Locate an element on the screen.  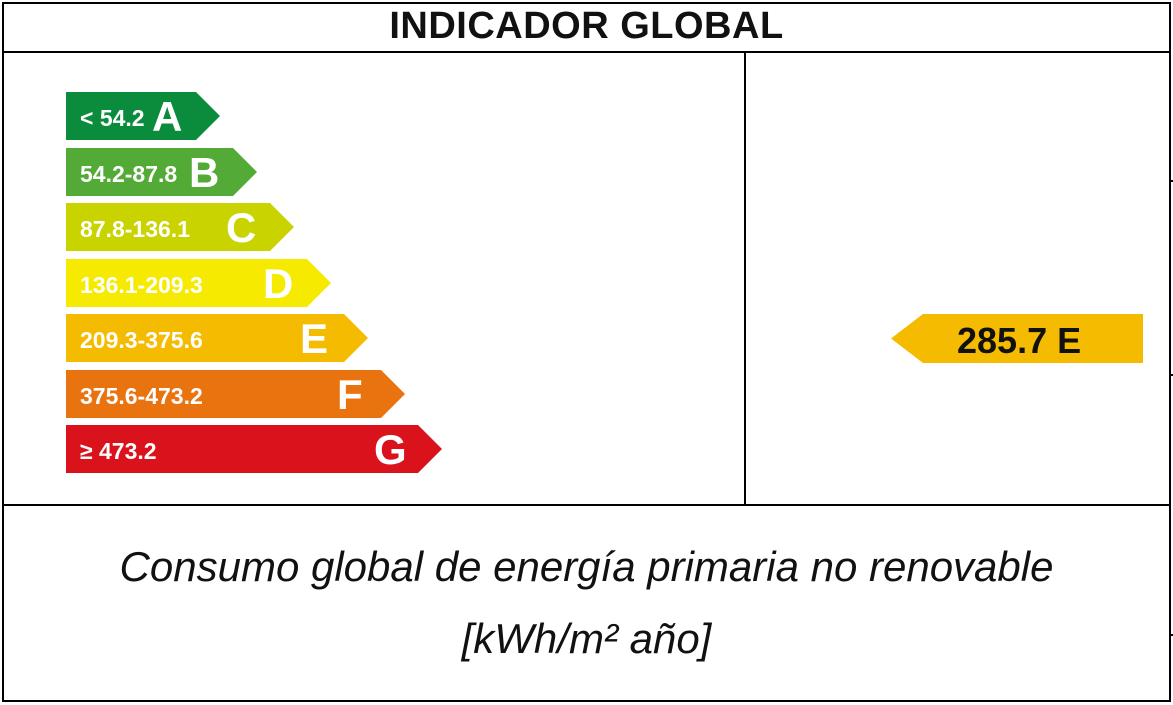
page-title: INDICADOR GLOBAL is located at coordinates (586, 27).